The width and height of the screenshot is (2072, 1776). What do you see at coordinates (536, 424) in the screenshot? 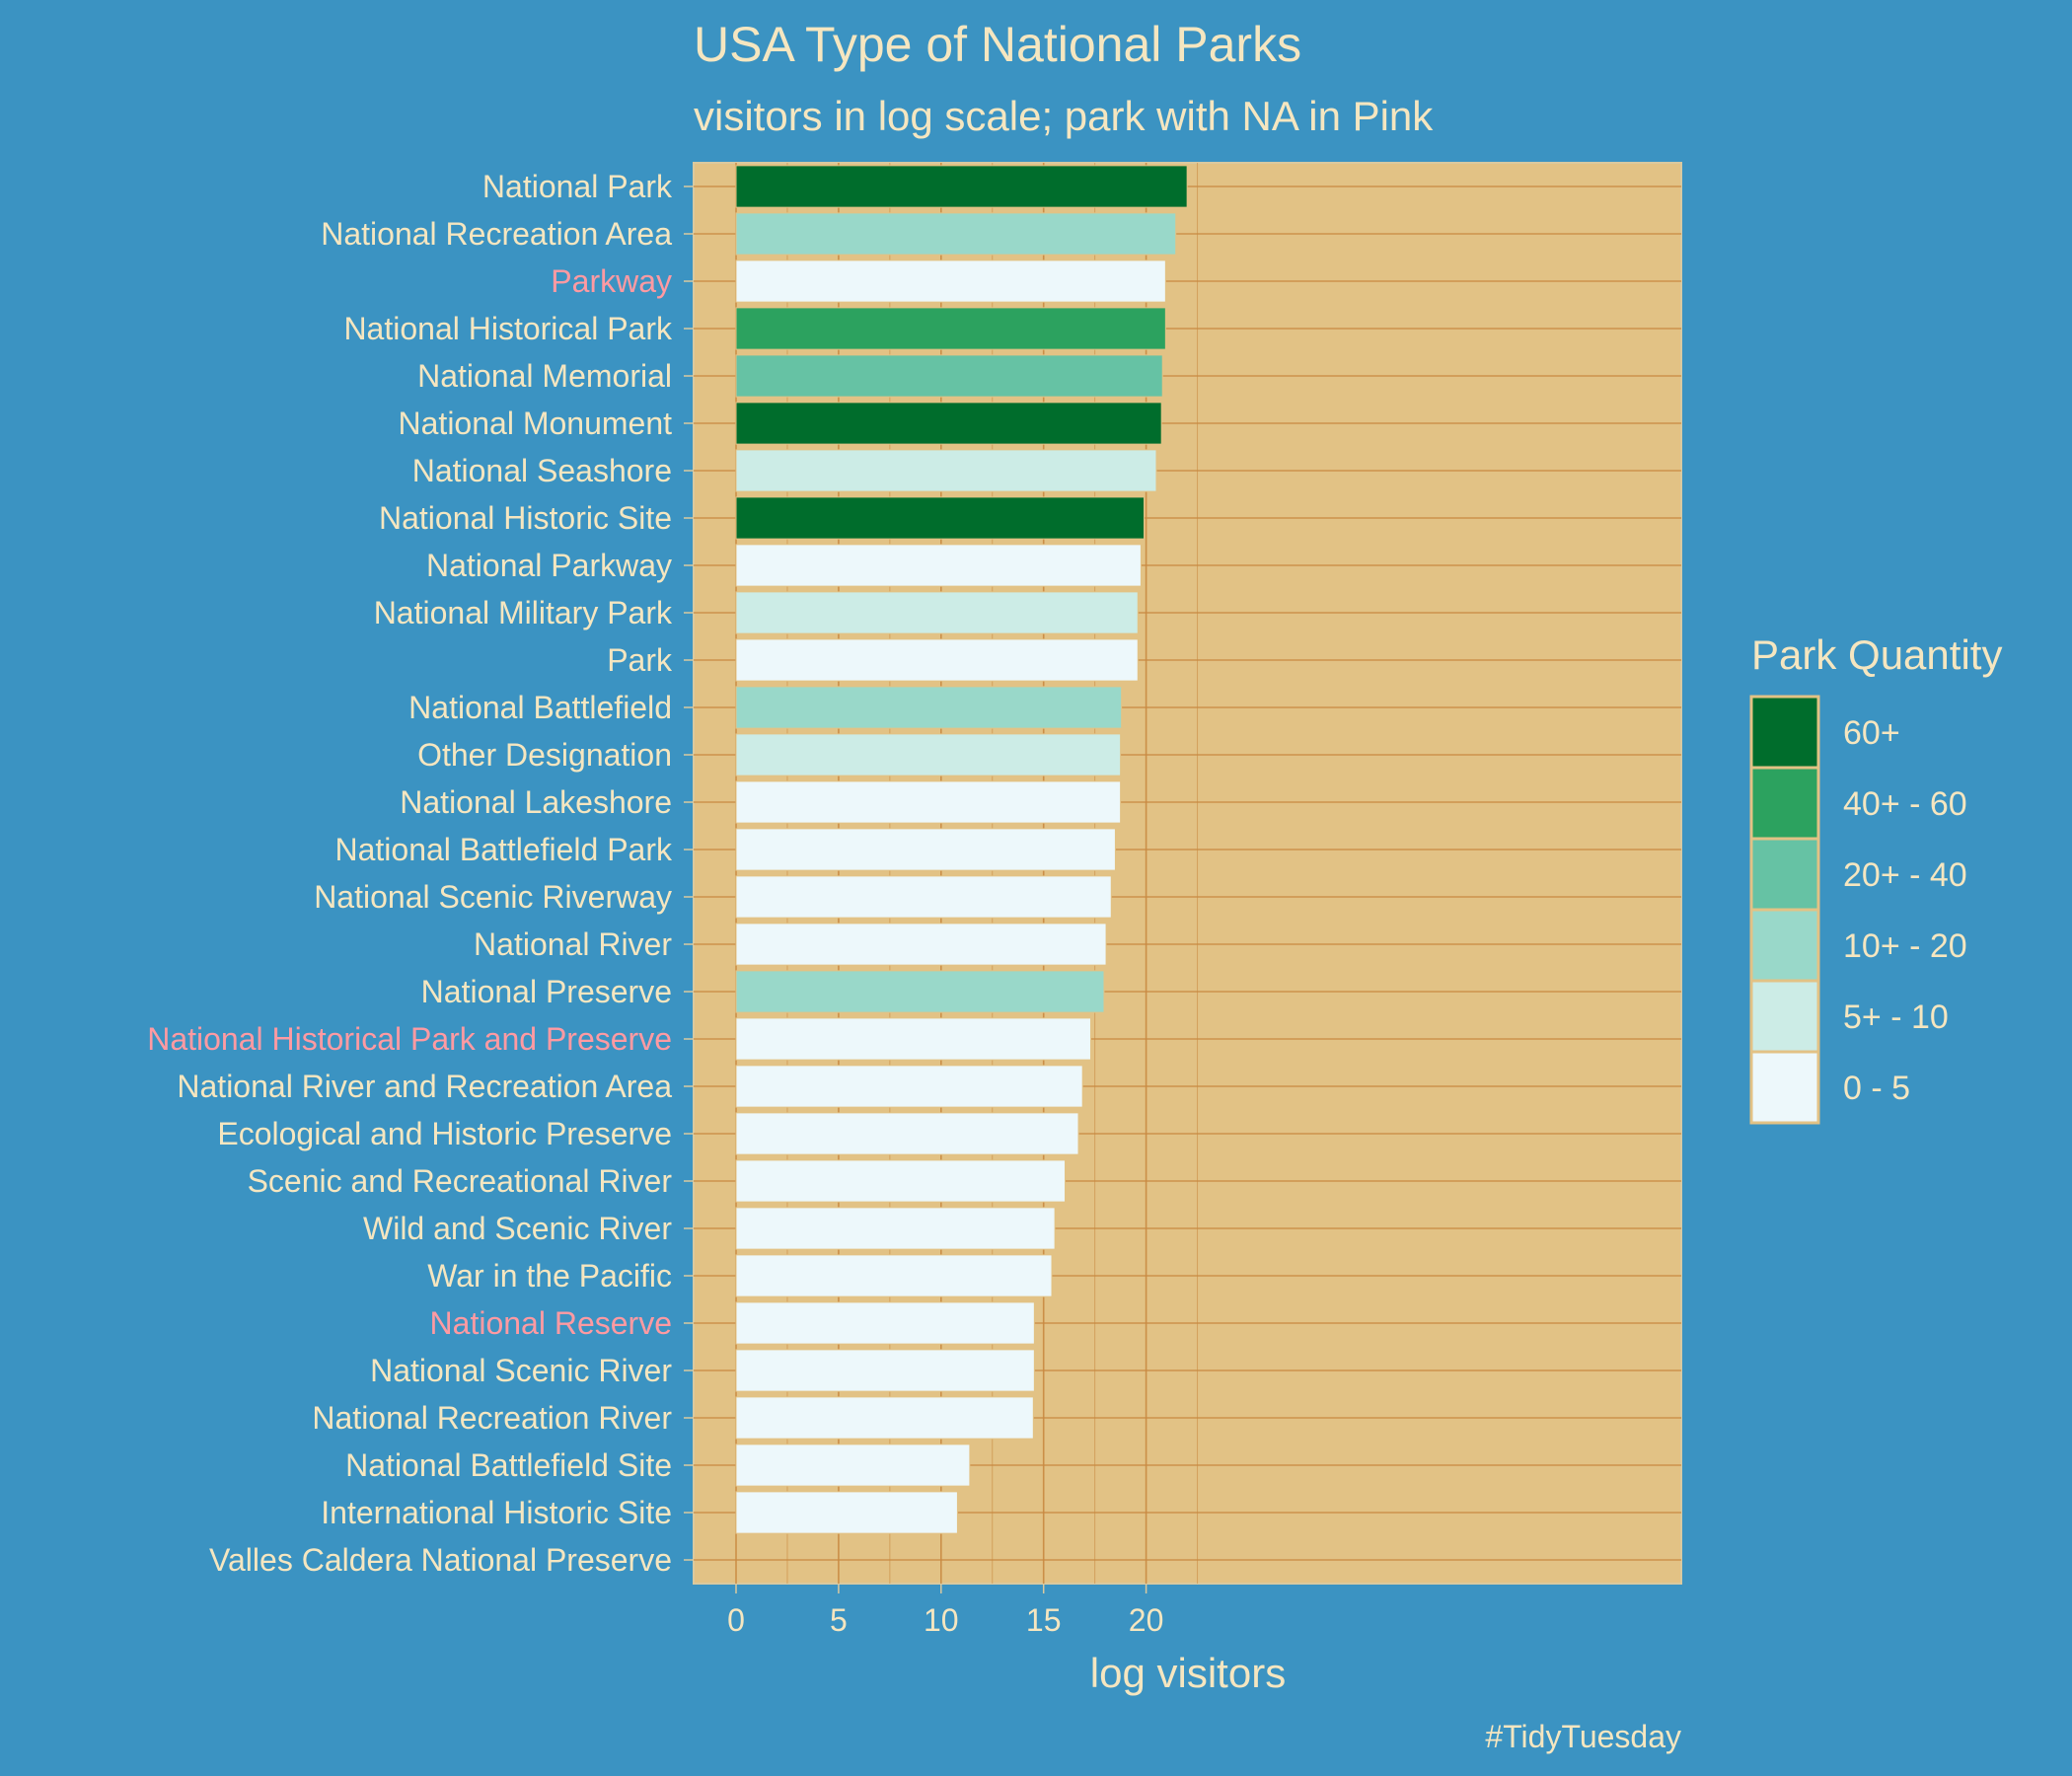
I see `category-label: National Monument` at bounding box center [536, 424].